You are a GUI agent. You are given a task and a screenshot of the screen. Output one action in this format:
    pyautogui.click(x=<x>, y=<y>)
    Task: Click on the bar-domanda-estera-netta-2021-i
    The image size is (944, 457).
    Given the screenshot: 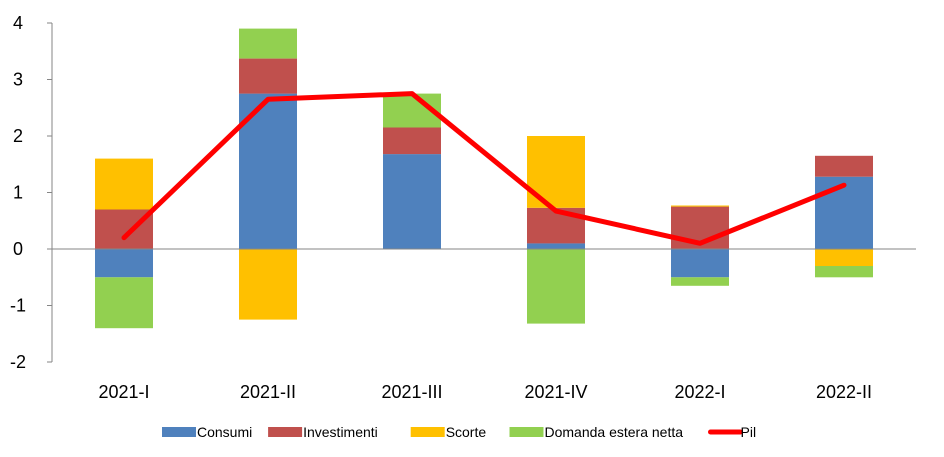 What is the action you would take?
    pyautogui.click(x=124, y=303)
    